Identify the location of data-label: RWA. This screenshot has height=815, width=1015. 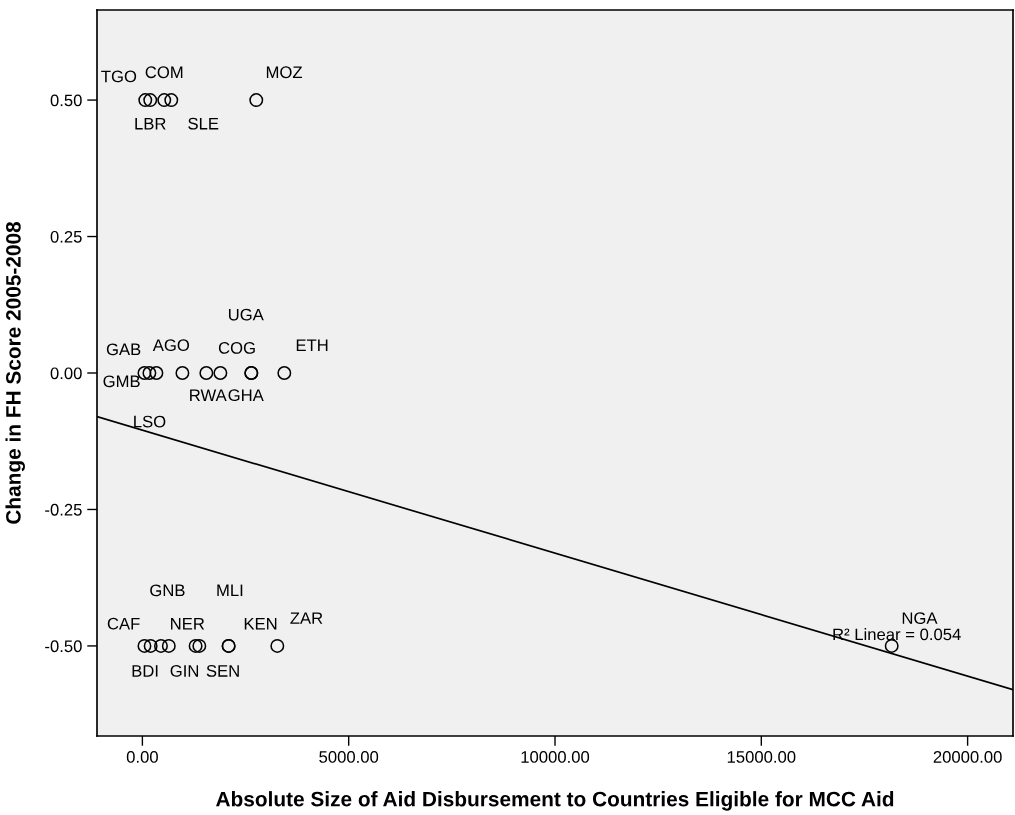
(208, 395).